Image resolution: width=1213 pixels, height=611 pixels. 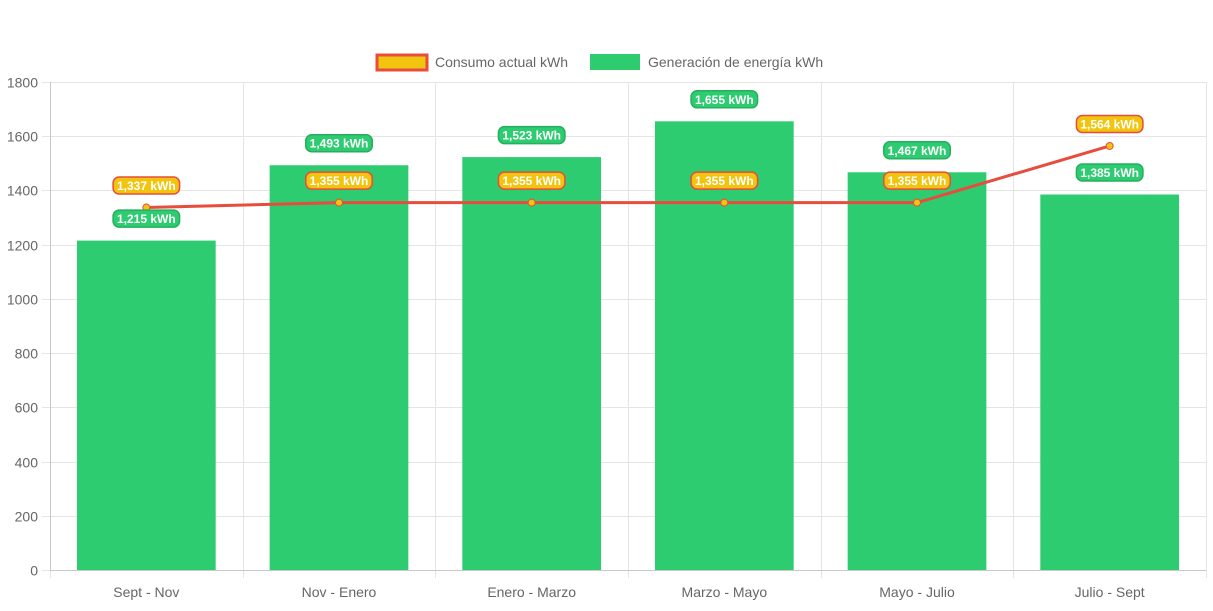 What do you see at coordinates (22, 300) in the screenshot?
I see `y-tick-label: 1000` at bounding box center [22, 300].